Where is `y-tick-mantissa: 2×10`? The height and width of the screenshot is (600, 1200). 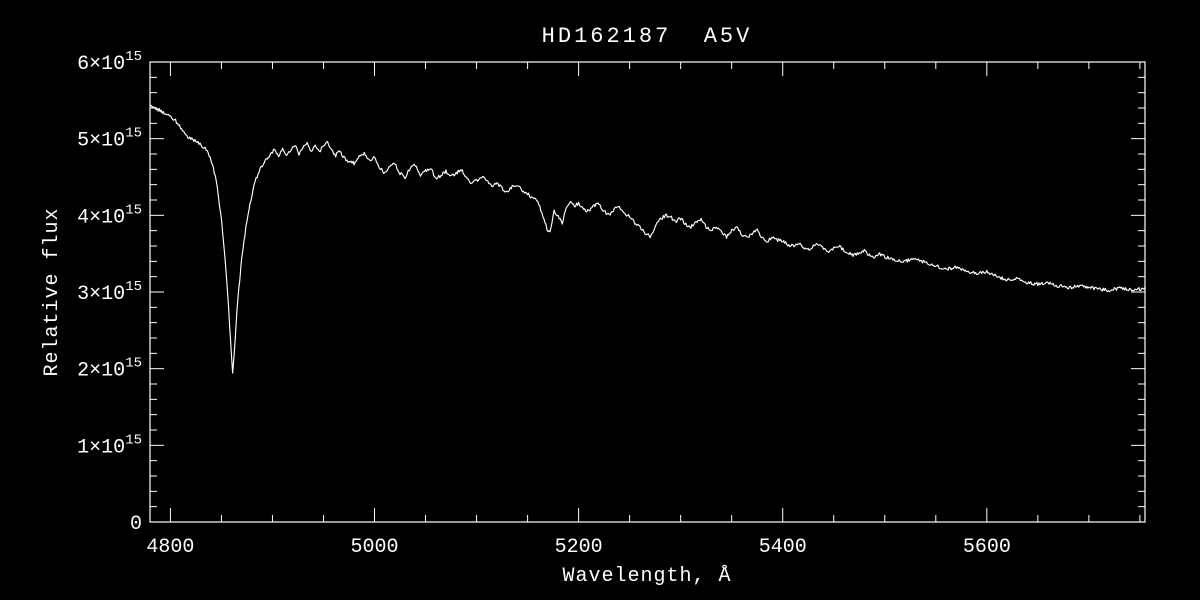 y-tick-mantissa: 2×10 is located at coordinates (101, 371).